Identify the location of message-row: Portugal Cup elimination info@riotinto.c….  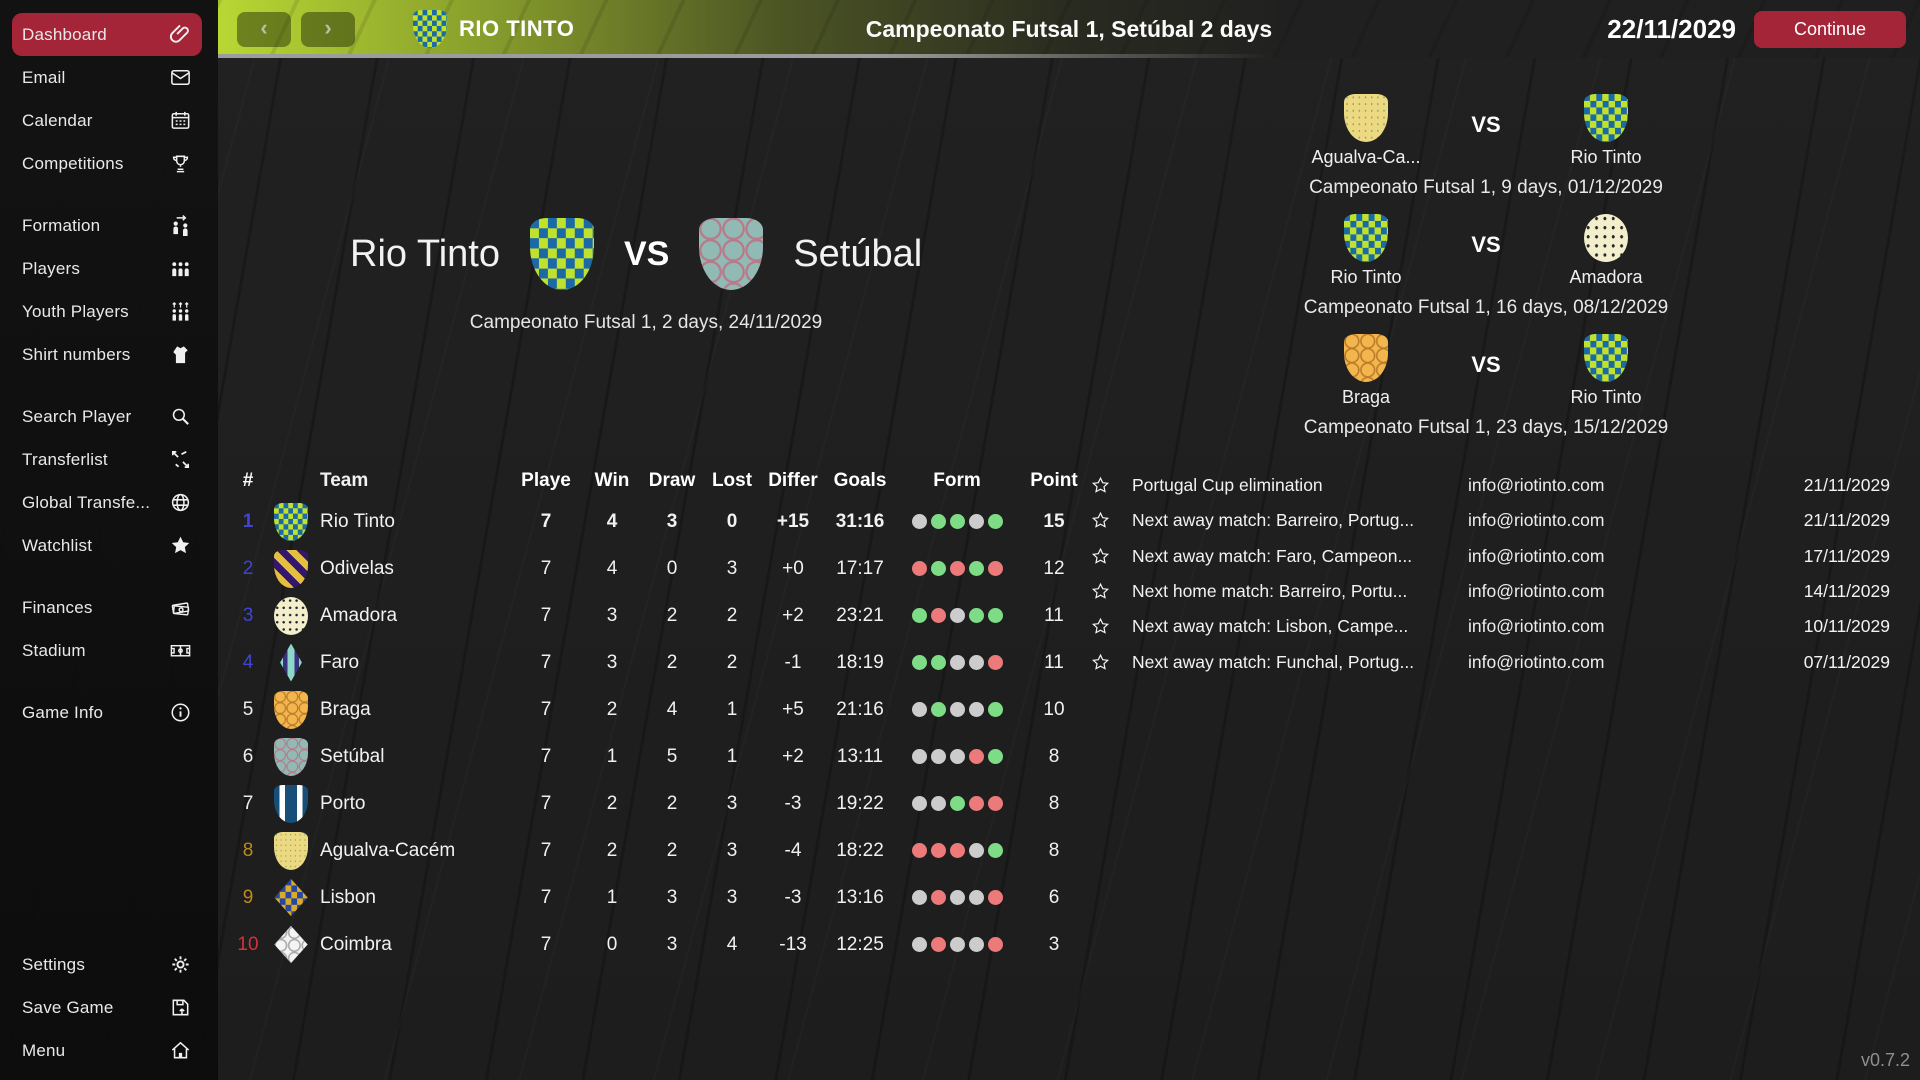
(1490, 485).